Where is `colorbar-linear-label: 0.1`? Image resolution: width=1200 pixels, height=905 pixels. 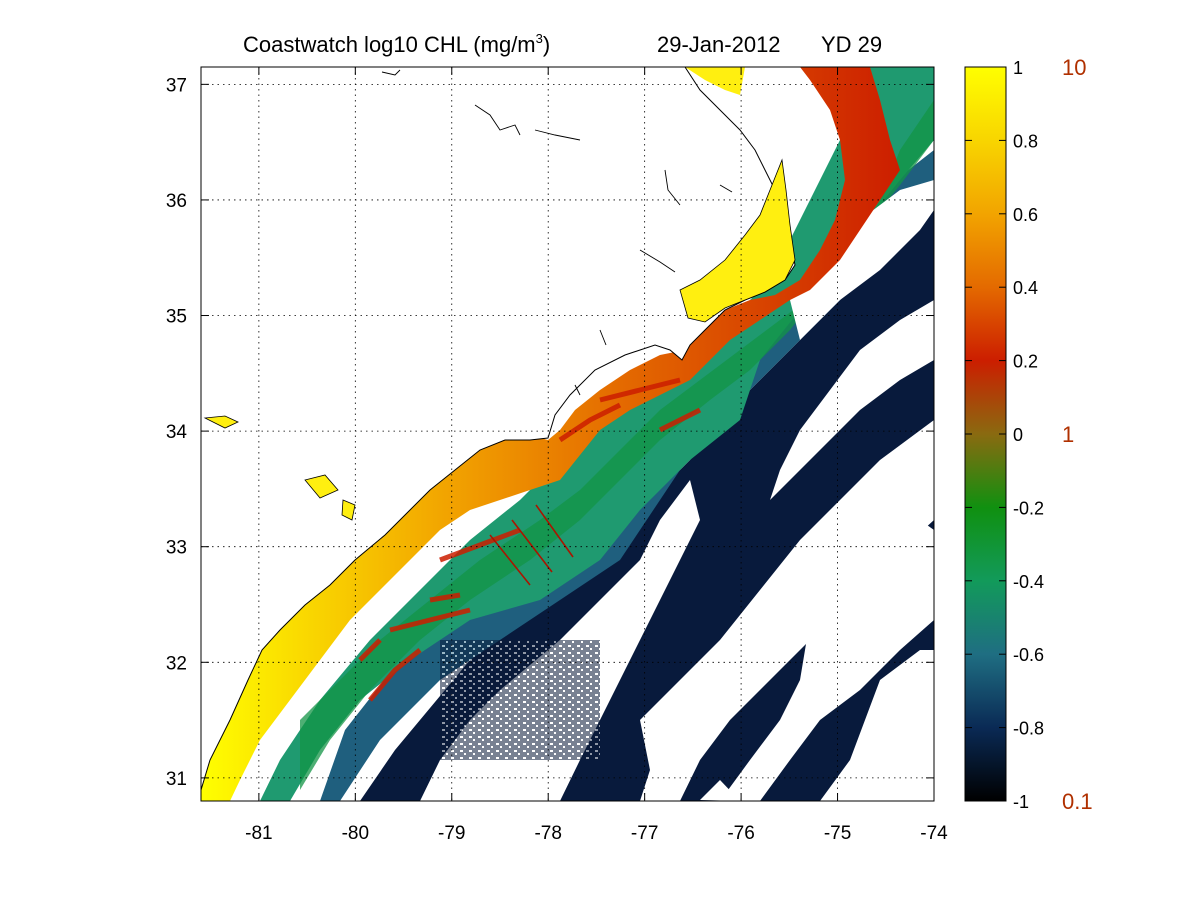
colorbar-linear-label: 0.1 is located at coordinates (1077, 801).